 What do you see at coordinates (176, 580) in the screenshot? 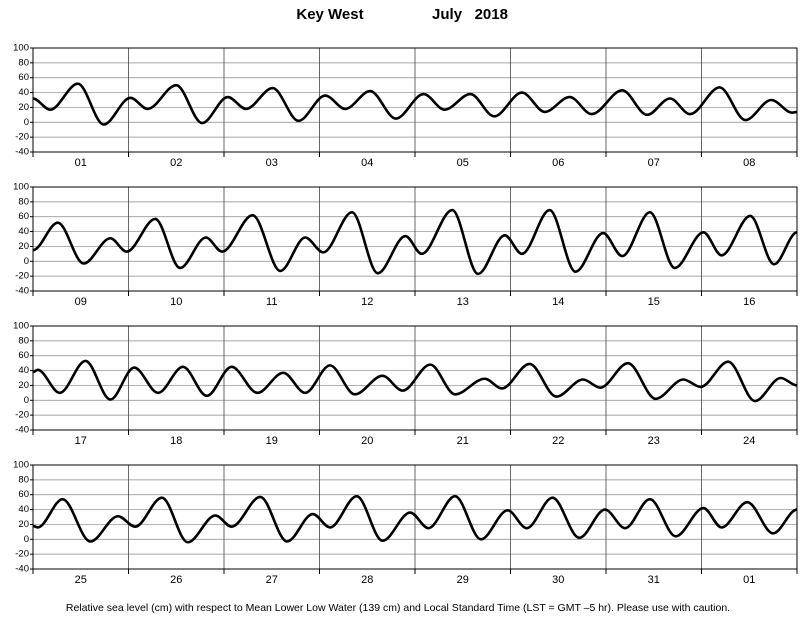
I see `day-label: 26` at bounding box center [176, 580].